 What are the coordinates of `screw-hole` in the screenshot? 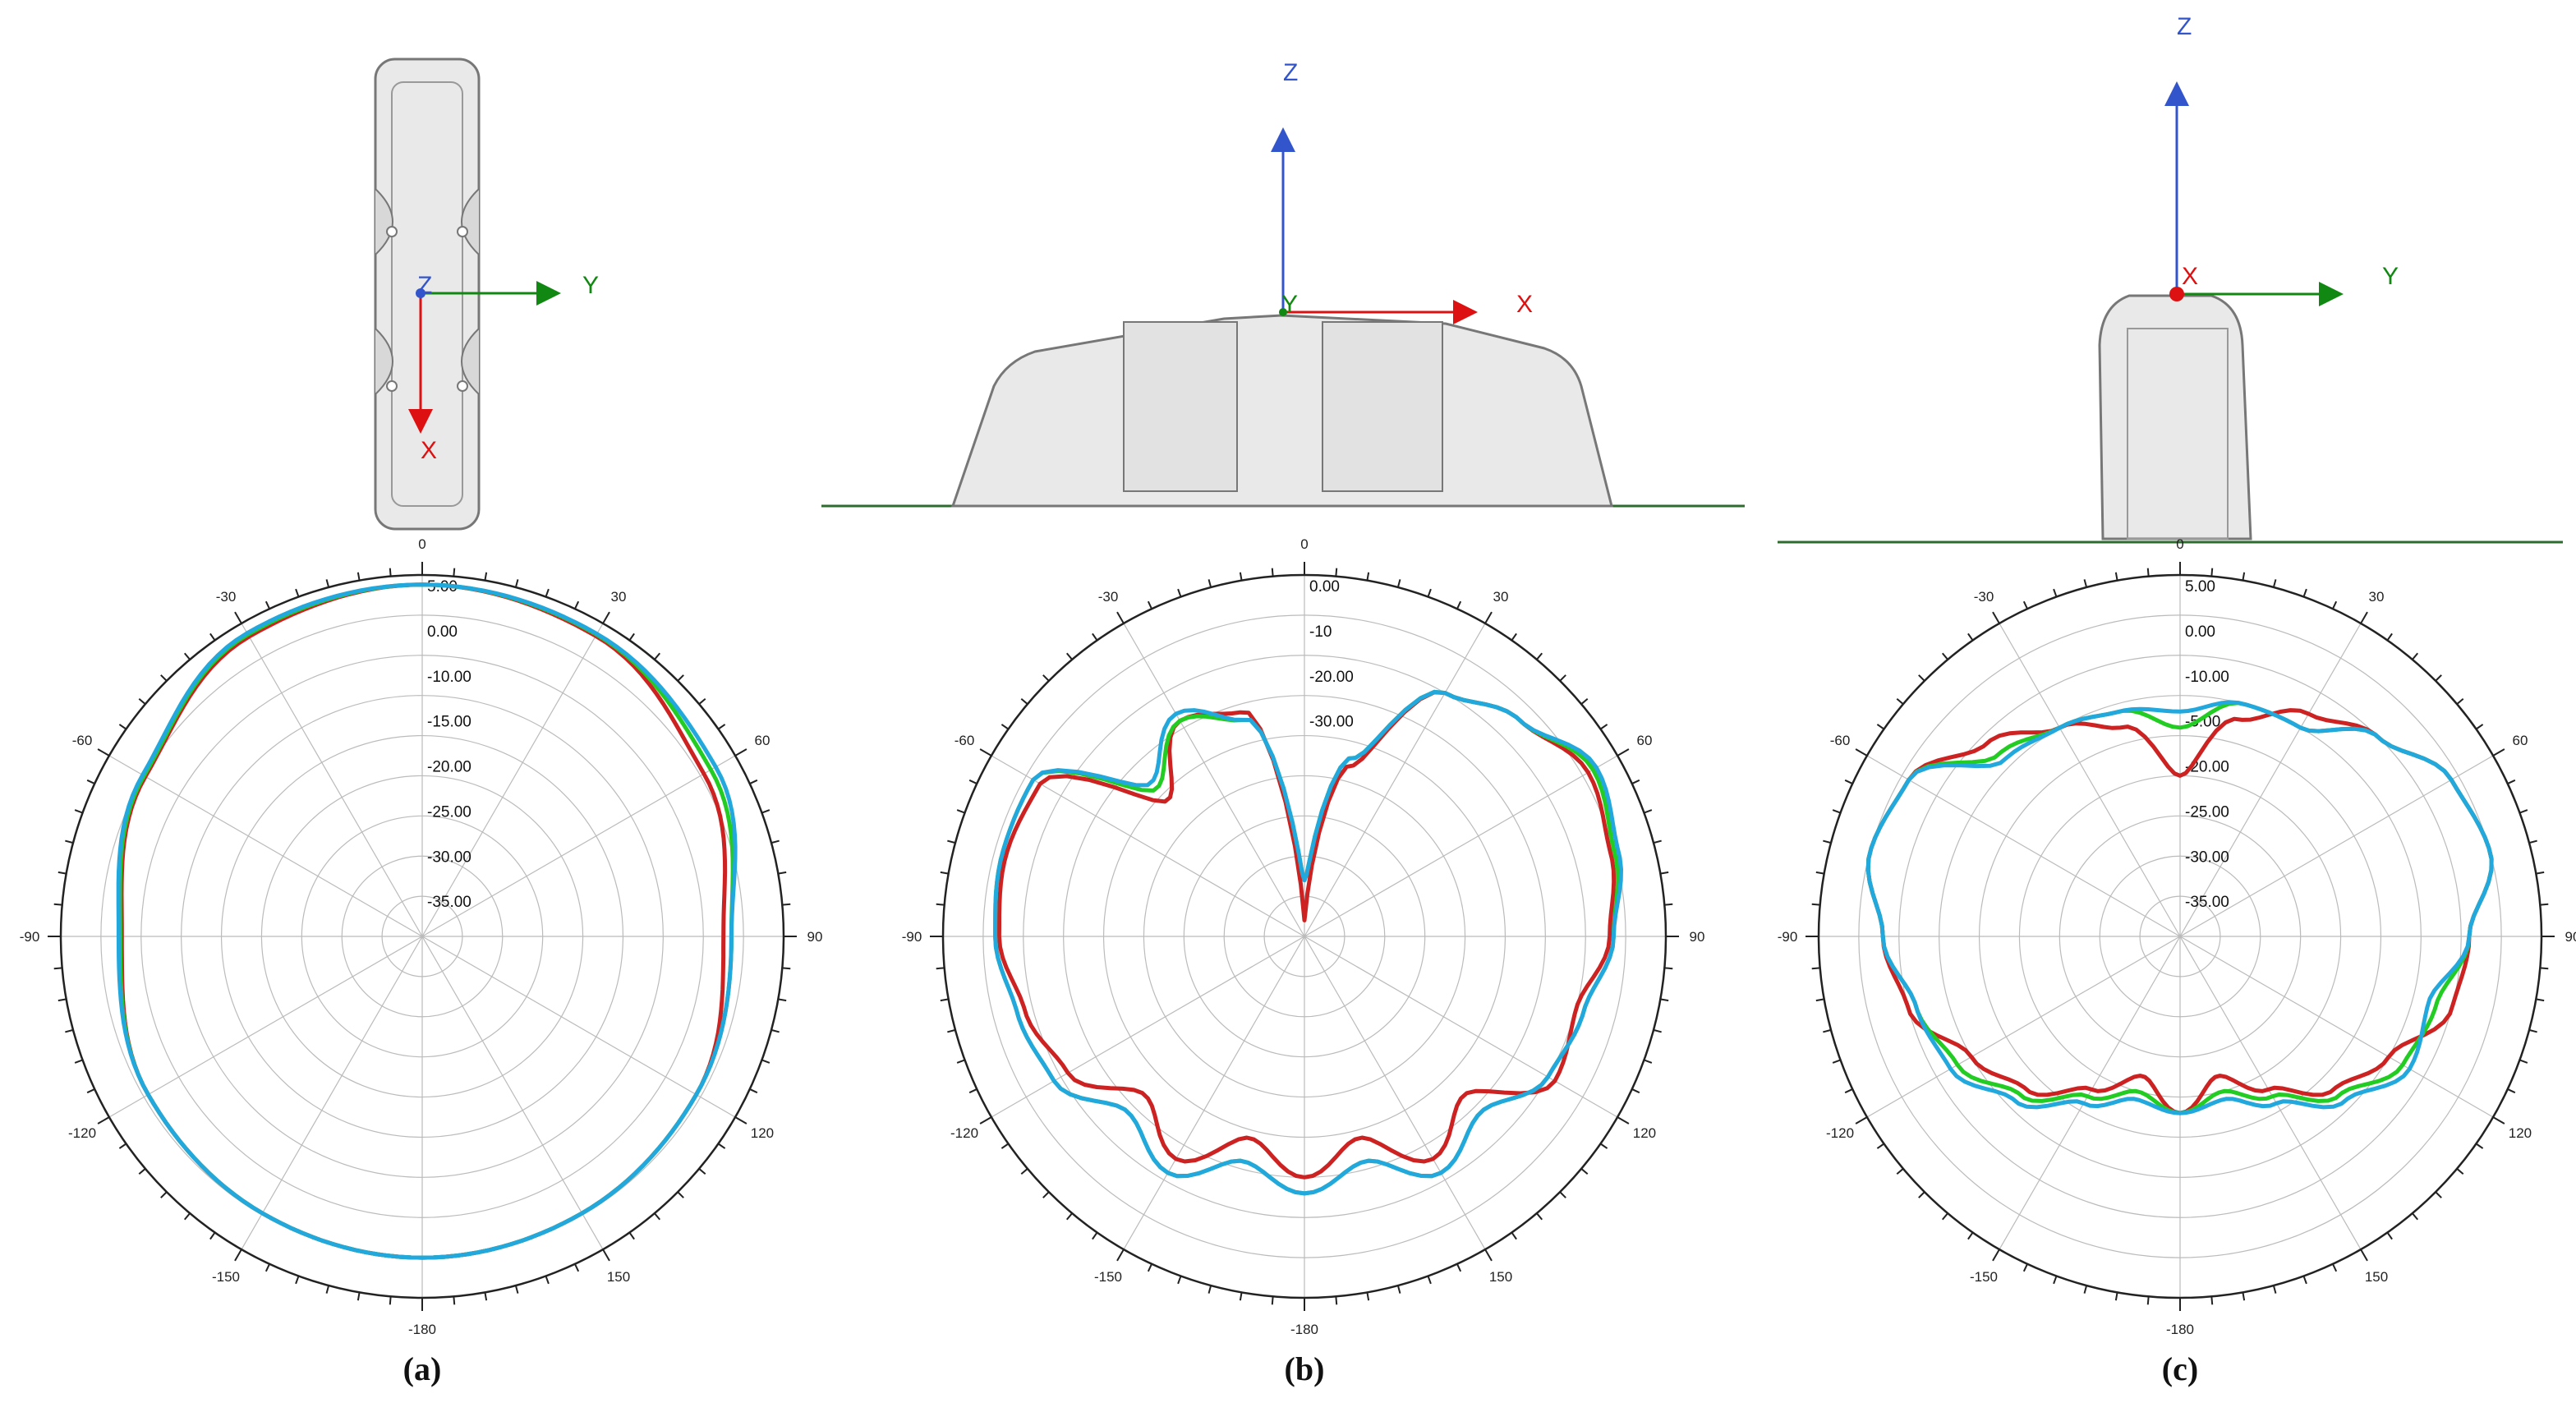 It's located at (462, 231).